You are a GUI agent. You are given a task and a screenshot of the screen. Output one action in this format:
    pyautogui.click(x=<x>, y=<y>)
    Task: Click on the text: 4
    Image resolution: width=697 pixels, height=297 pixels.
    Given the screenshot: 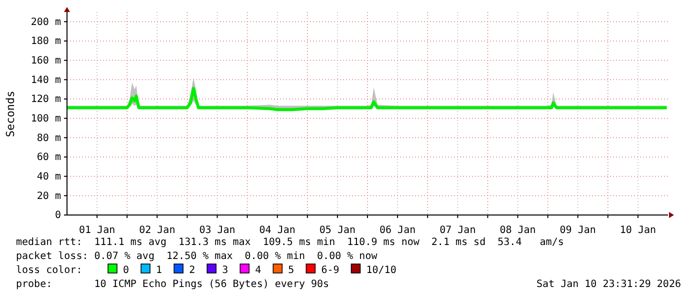 What is the action you would take?
    pyautogui.click(x=258, y=270)
    